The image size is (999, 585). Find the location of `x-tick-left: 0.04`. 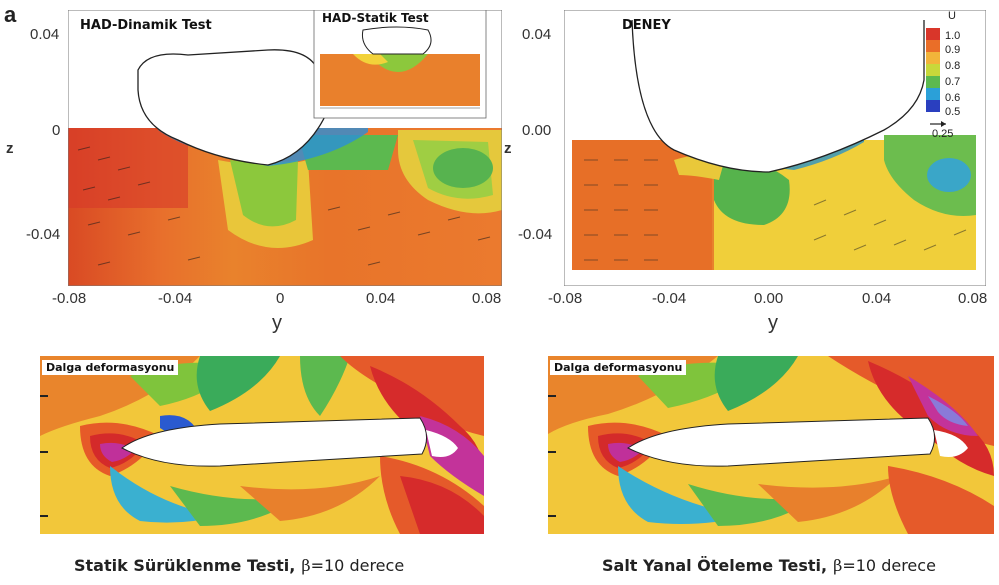

x-tick-left: 0.04 is located at coordinates (381, 298).